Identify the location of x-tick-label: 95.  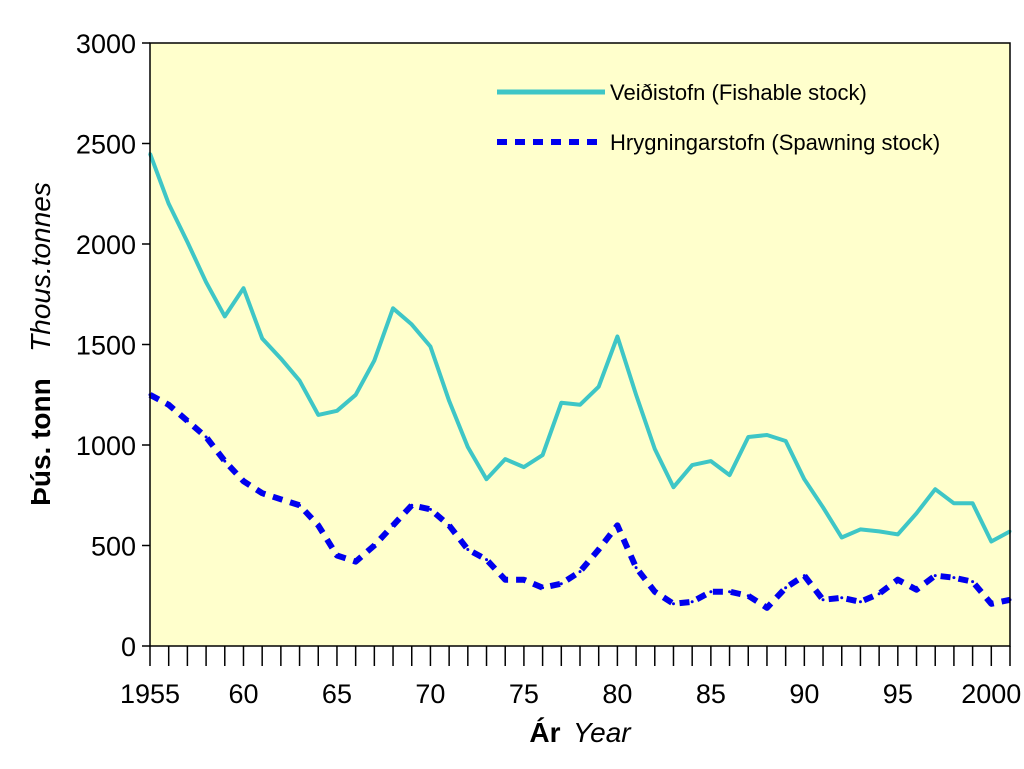
(898, 694).